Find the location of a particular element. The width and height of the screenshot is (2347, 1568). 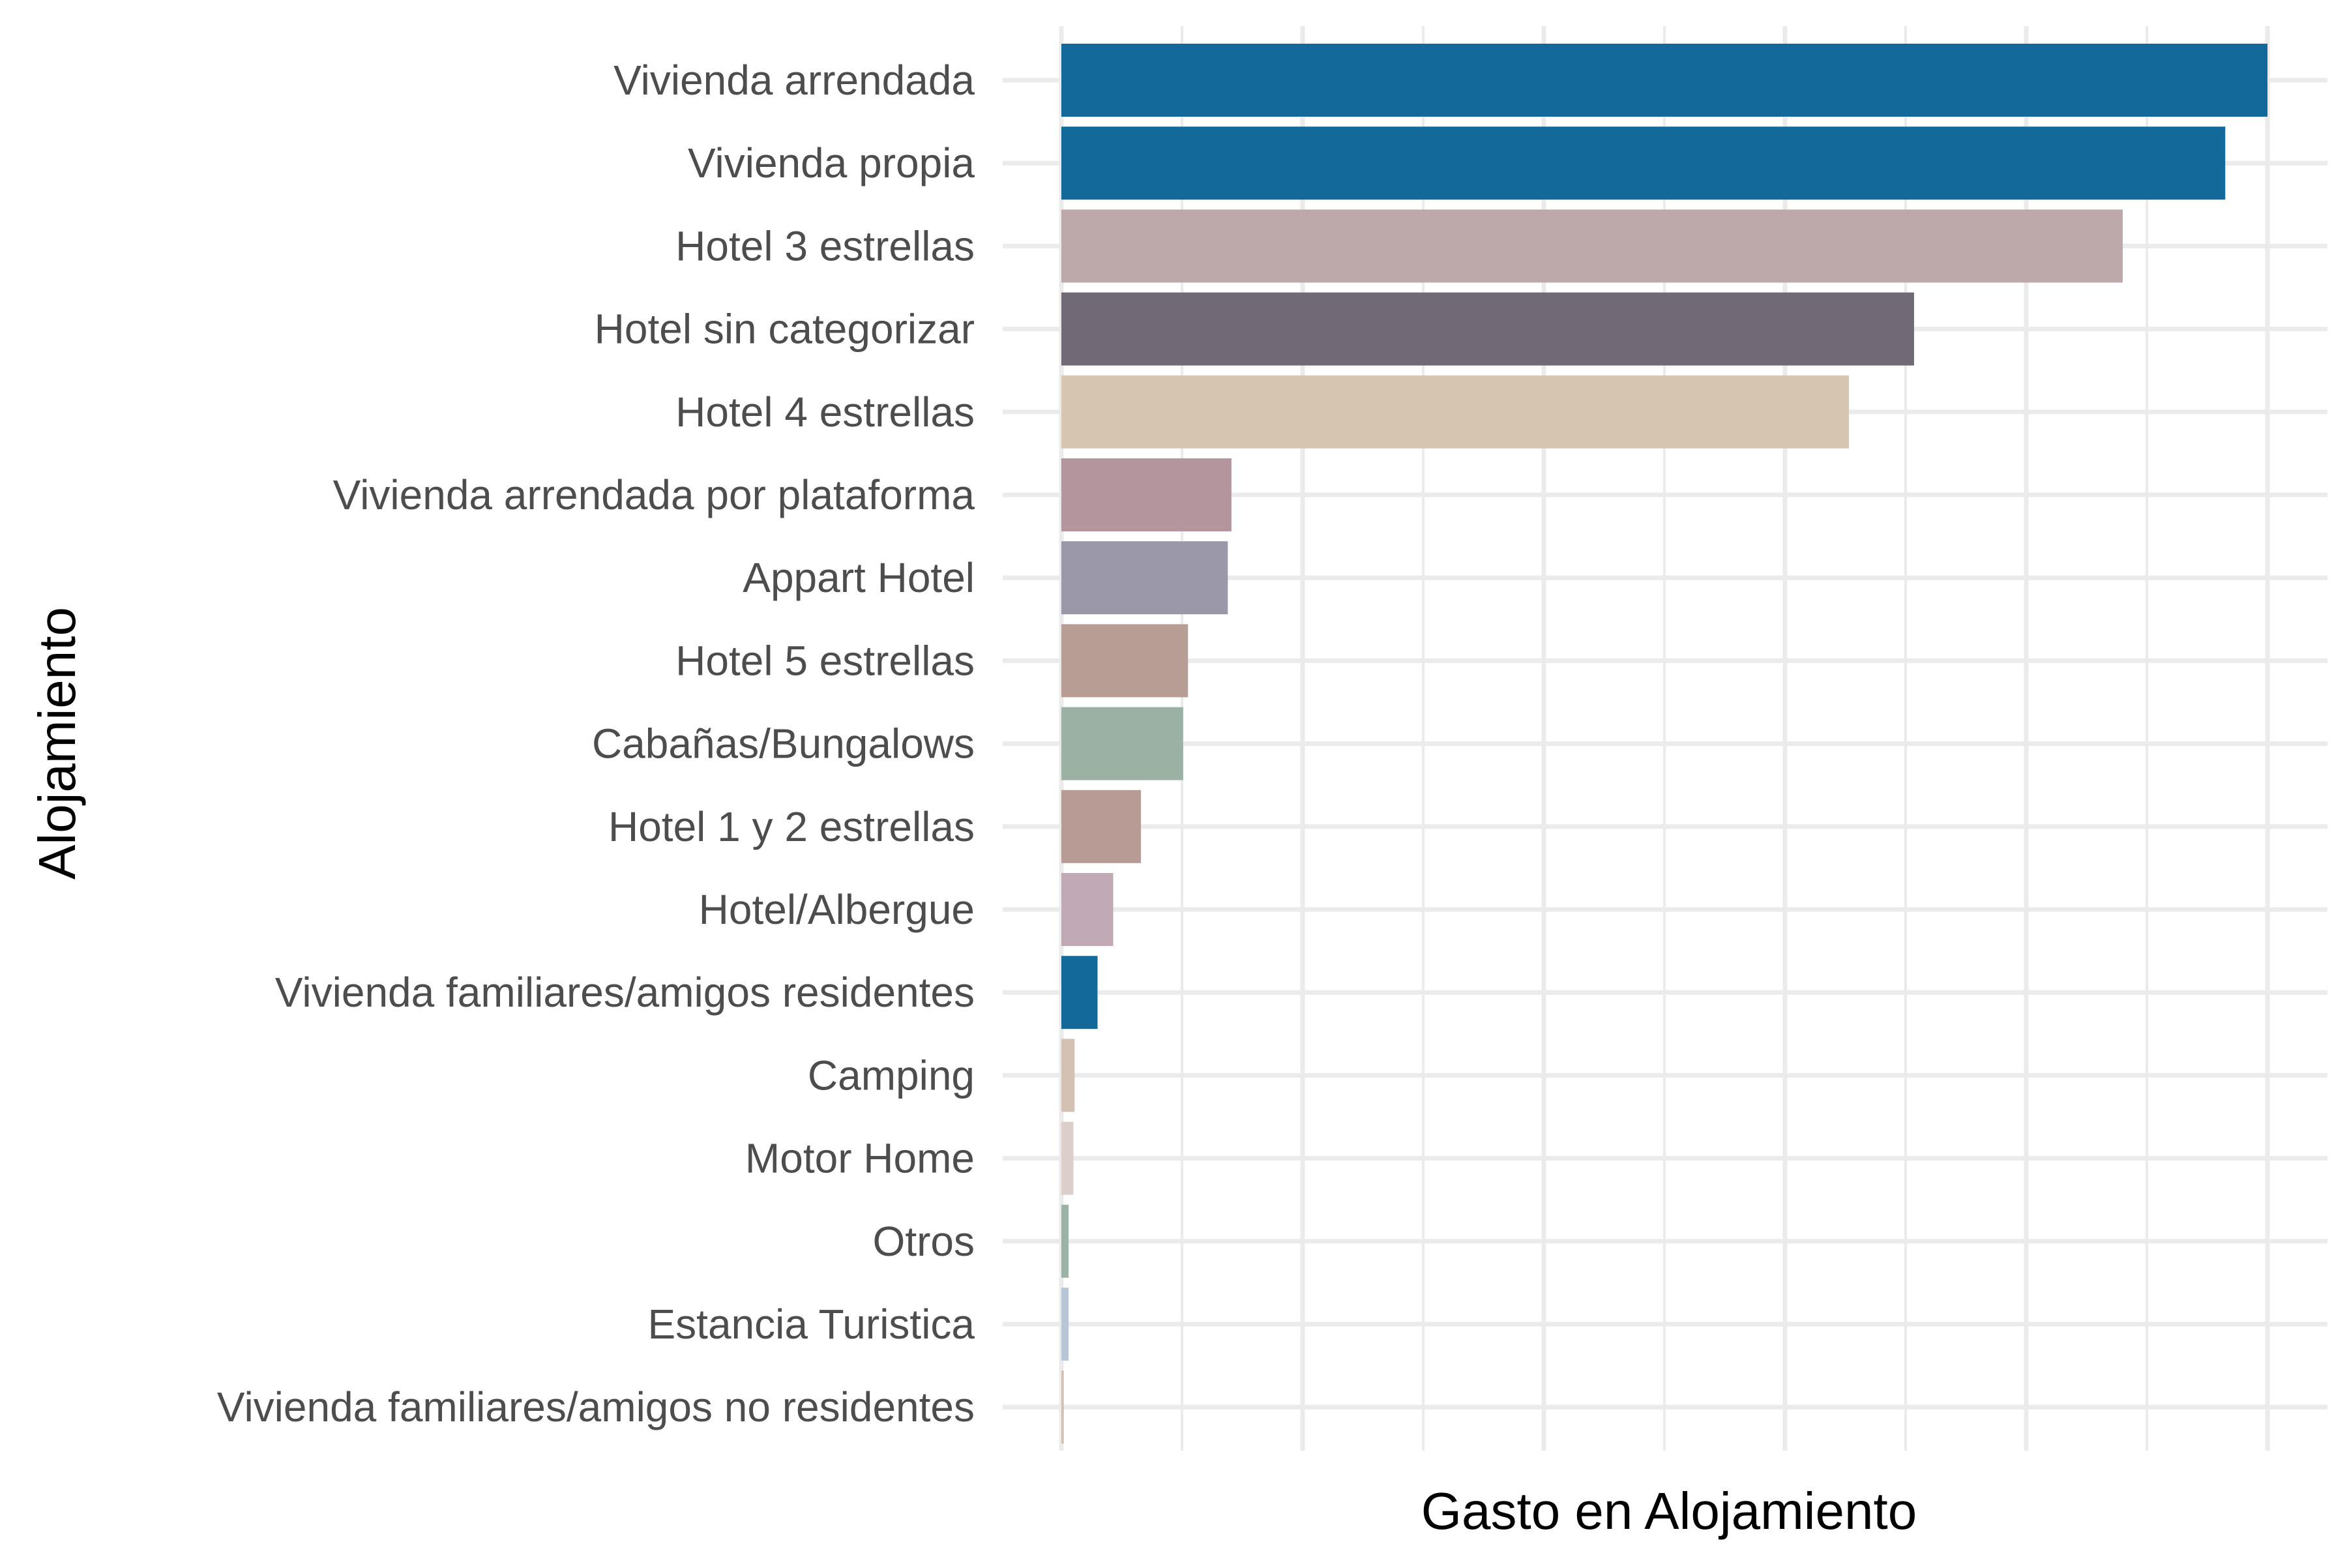

category-tick-label: Estancia Turistica is located at coordinates (811, 1324).